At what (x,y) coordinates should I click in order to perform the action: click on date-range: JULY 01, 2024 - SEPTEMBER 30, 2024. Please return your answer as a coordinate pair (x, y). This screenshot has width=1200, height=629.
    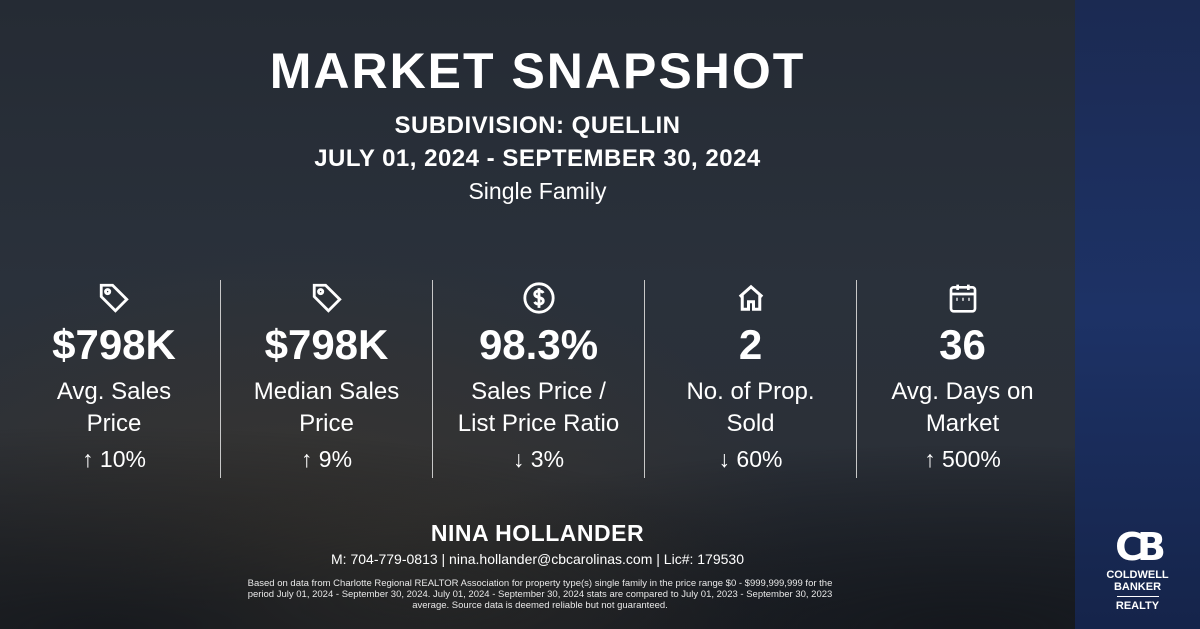
    Looking at the image, I should click on (537, 158).